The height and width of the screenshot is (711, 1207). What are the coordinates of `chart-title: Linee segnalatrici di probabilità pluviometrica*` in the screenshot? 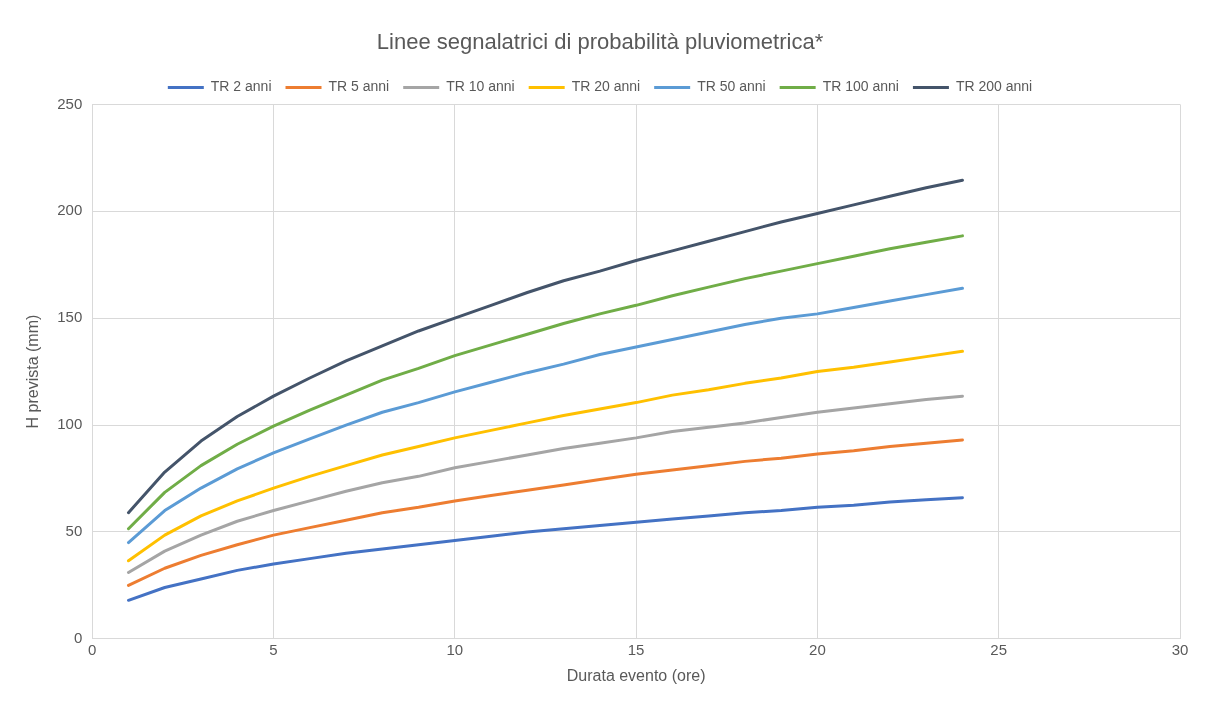 It's located at (600, 42).